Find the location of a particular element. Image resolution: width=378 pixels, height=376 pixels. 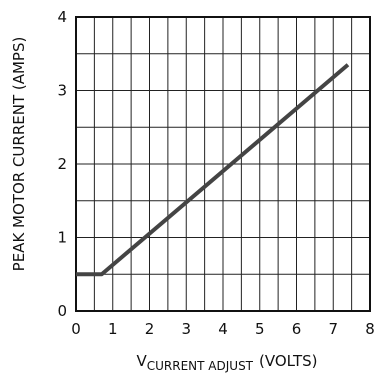

x-tick-label: 7 is located at coordinates (333, 329).